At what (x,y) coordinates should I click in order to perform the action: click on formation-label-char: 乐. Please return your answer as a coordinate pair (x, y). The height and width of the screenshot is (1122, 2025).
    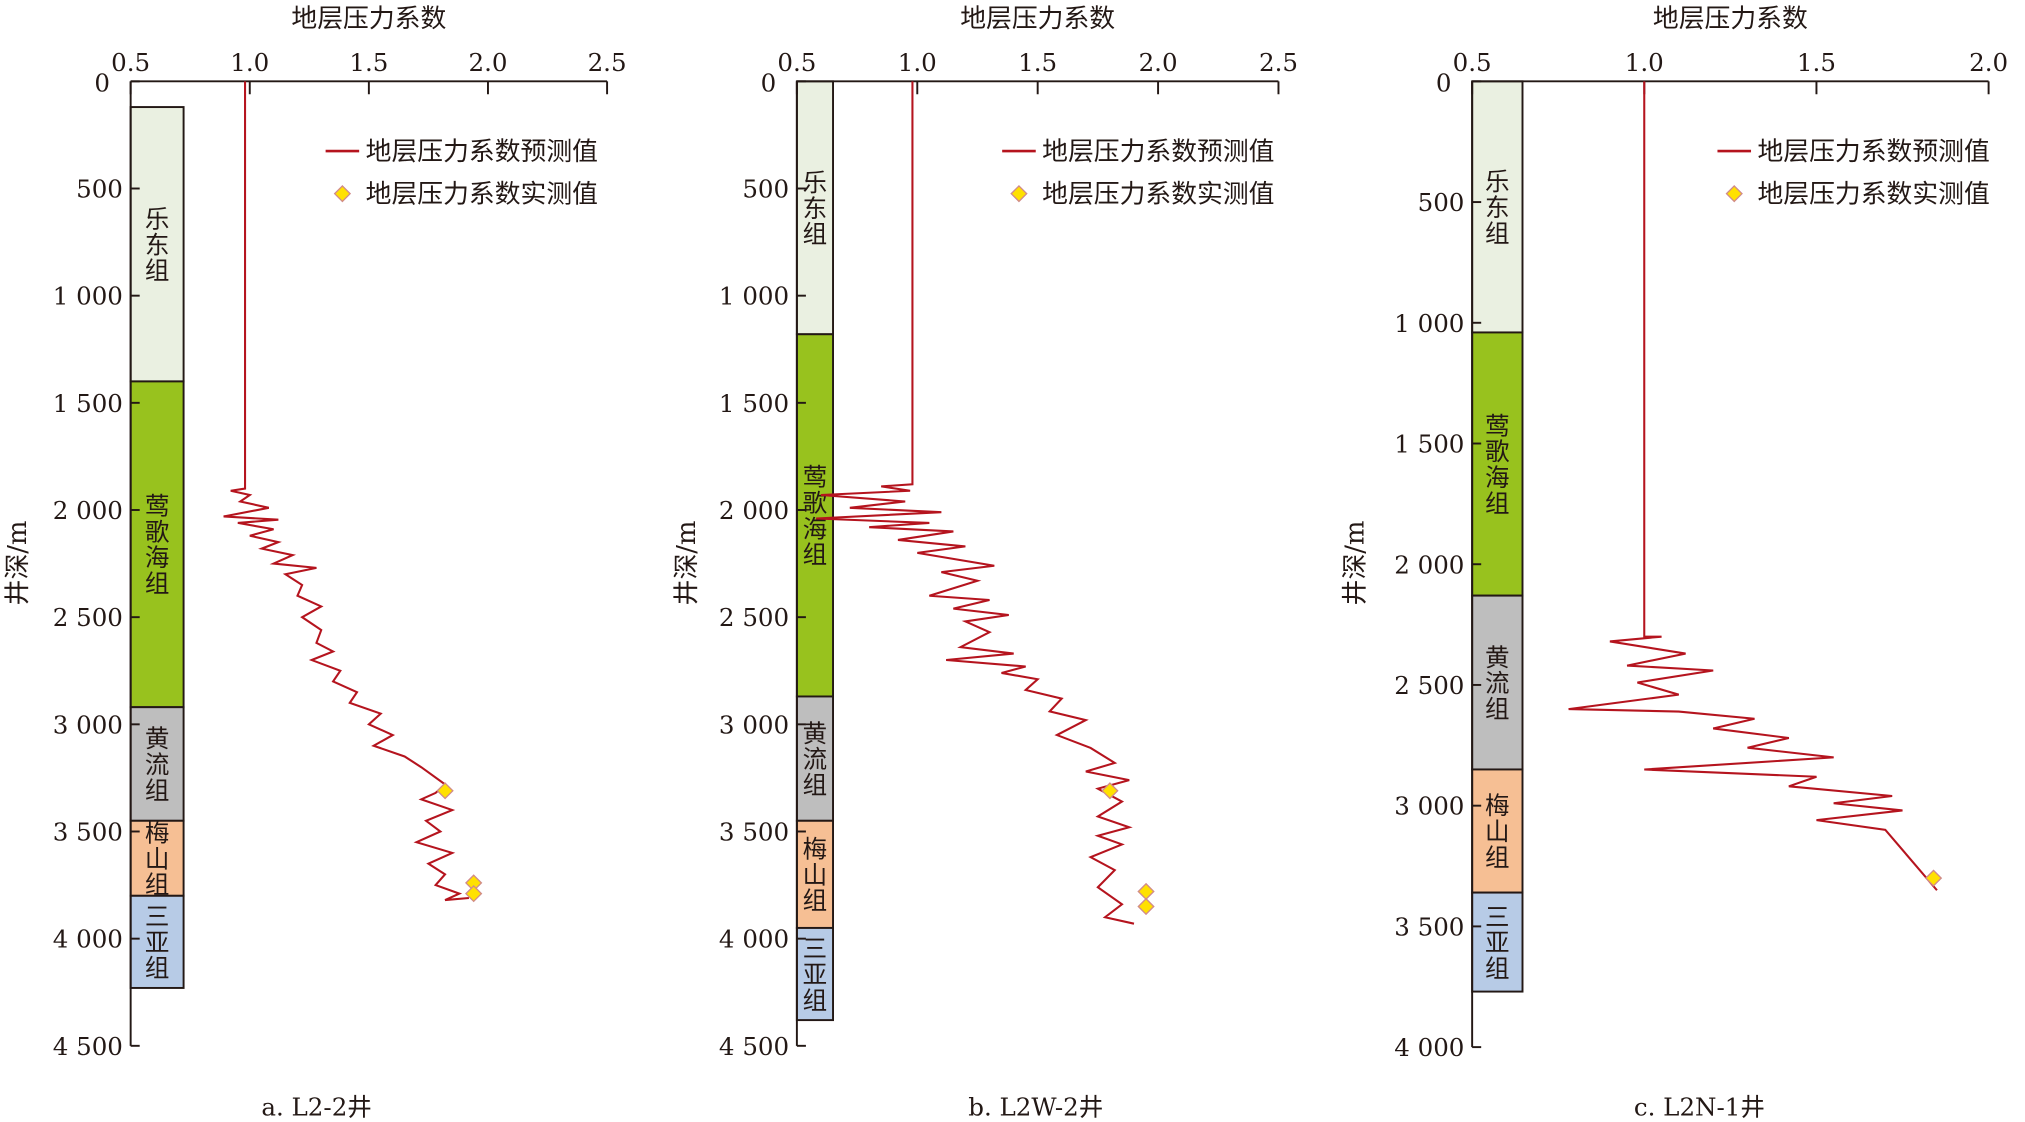
    Looking at the image, I should click on (815, 182).